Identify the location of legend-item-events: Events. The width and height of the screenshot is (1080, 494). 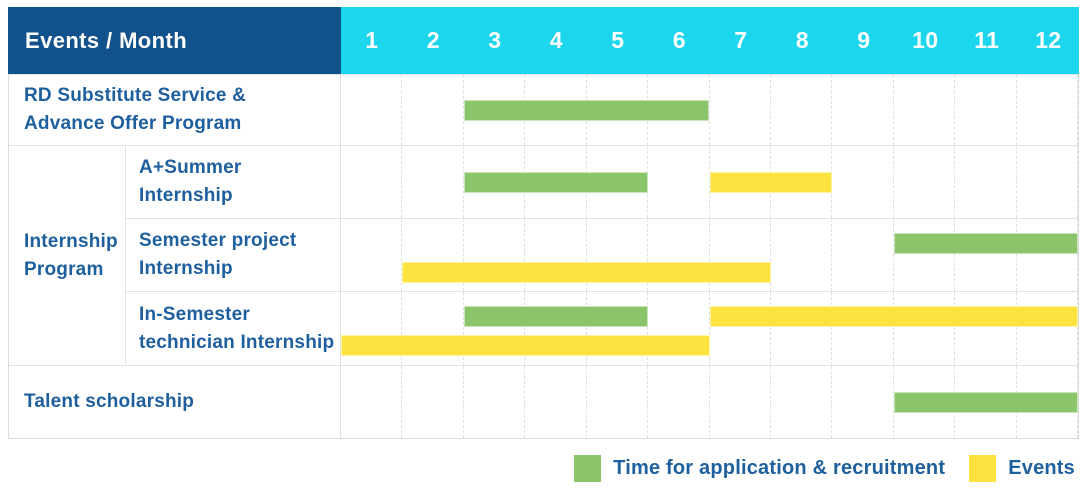
(1022, 468).